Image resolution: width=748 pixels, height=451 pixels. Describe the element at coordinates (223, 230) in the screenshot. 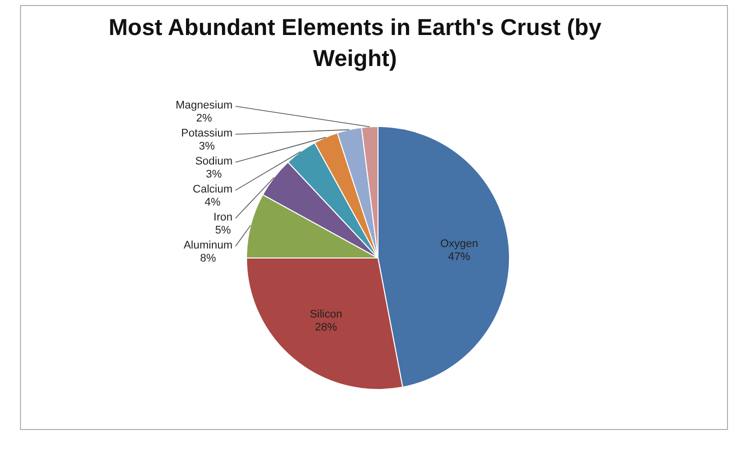

I see `data-label: 5%` at that location.